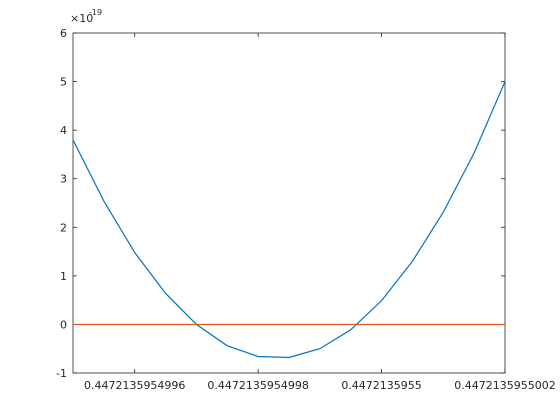 Image resolution: width=560 pixels, height=420 pixels. Describe the element at coordinates (63, 33) in the screenshot. I see `y-tick-label: 6` at that location.